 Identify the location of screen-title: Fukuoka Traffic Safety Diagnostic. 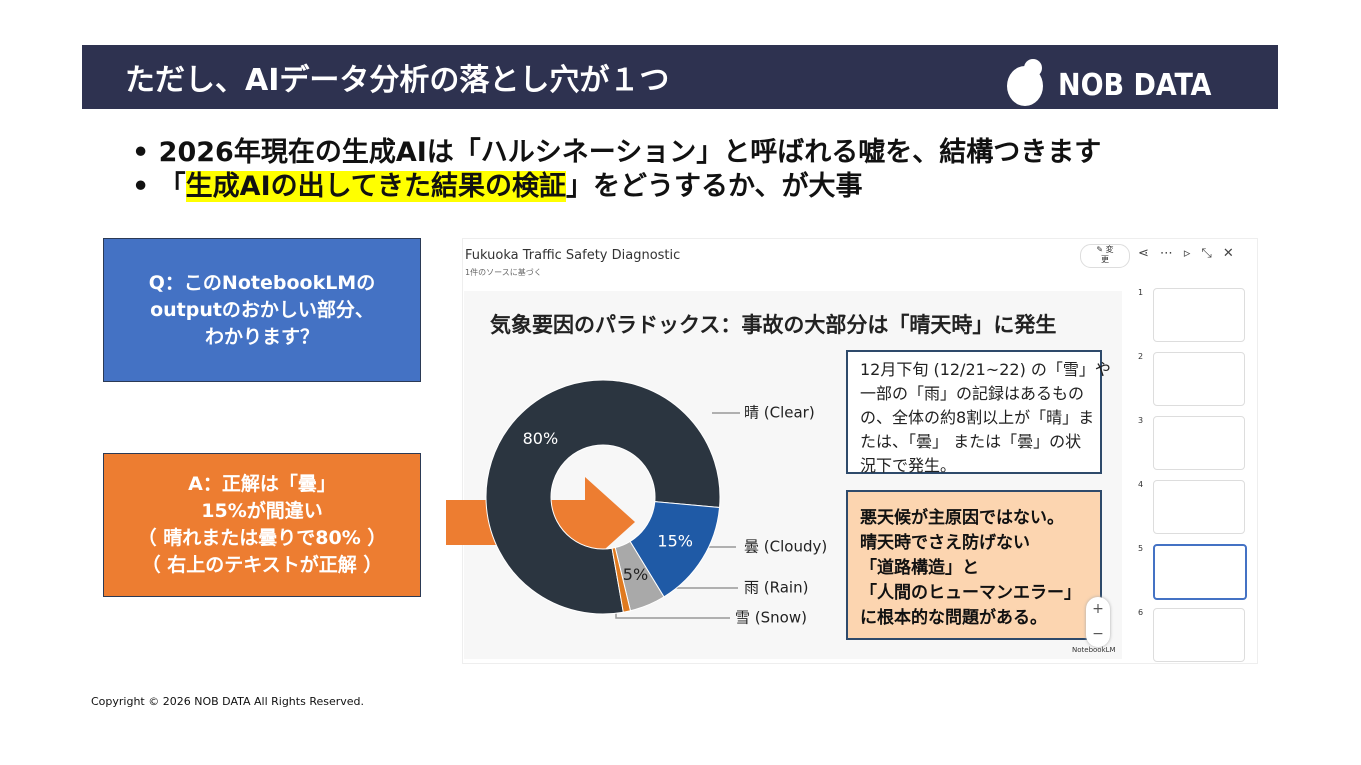
(573, 255).